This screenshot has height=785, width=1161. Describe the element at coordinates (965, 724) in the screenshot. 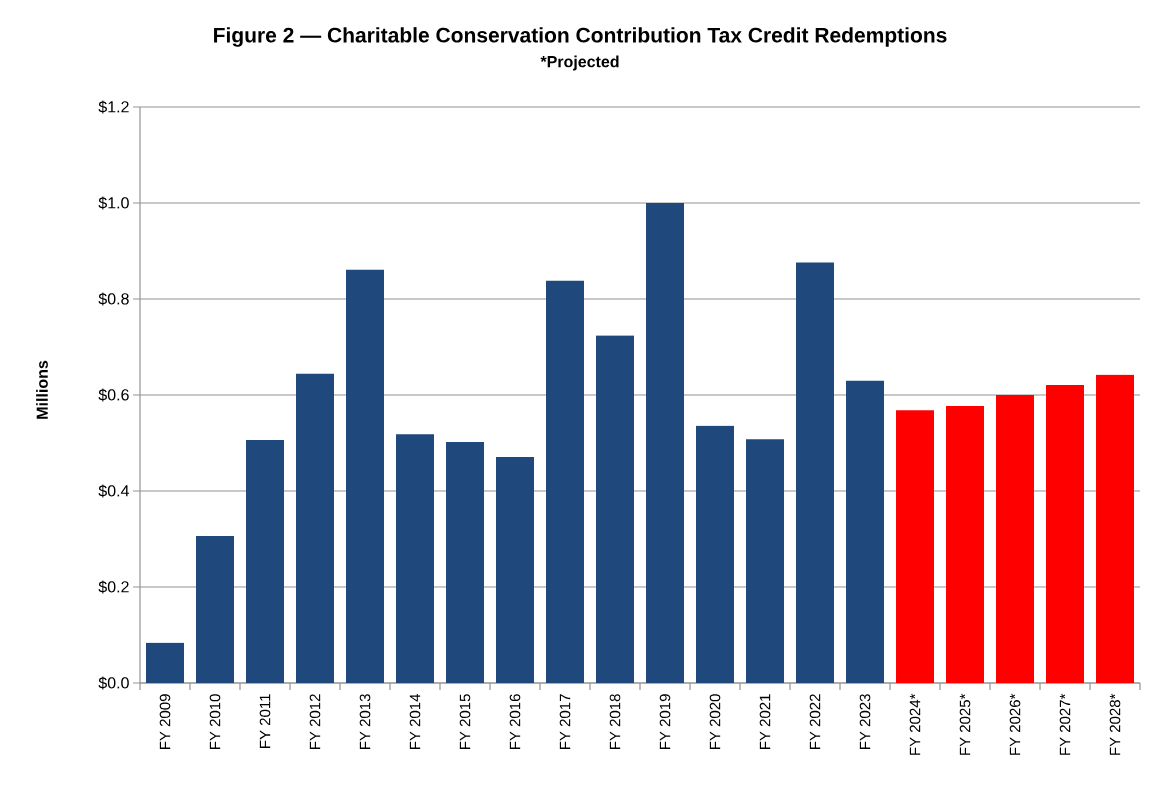

I see `x-tick-label: FY 2025*` at that location.